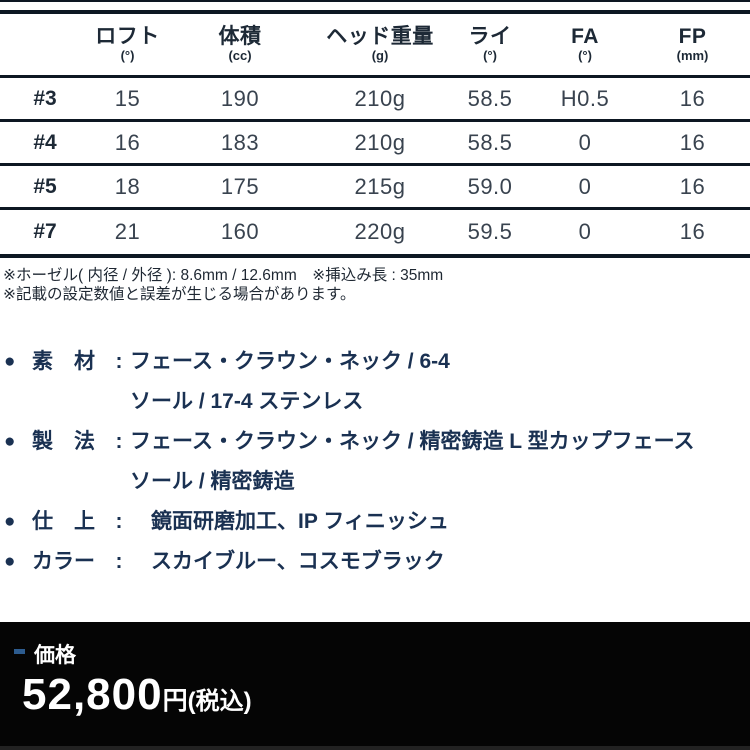 This screenshot has width=750, height=750. I want to click on spec-value-line: スカイブルー、コスモブラック, so click(287, 561).